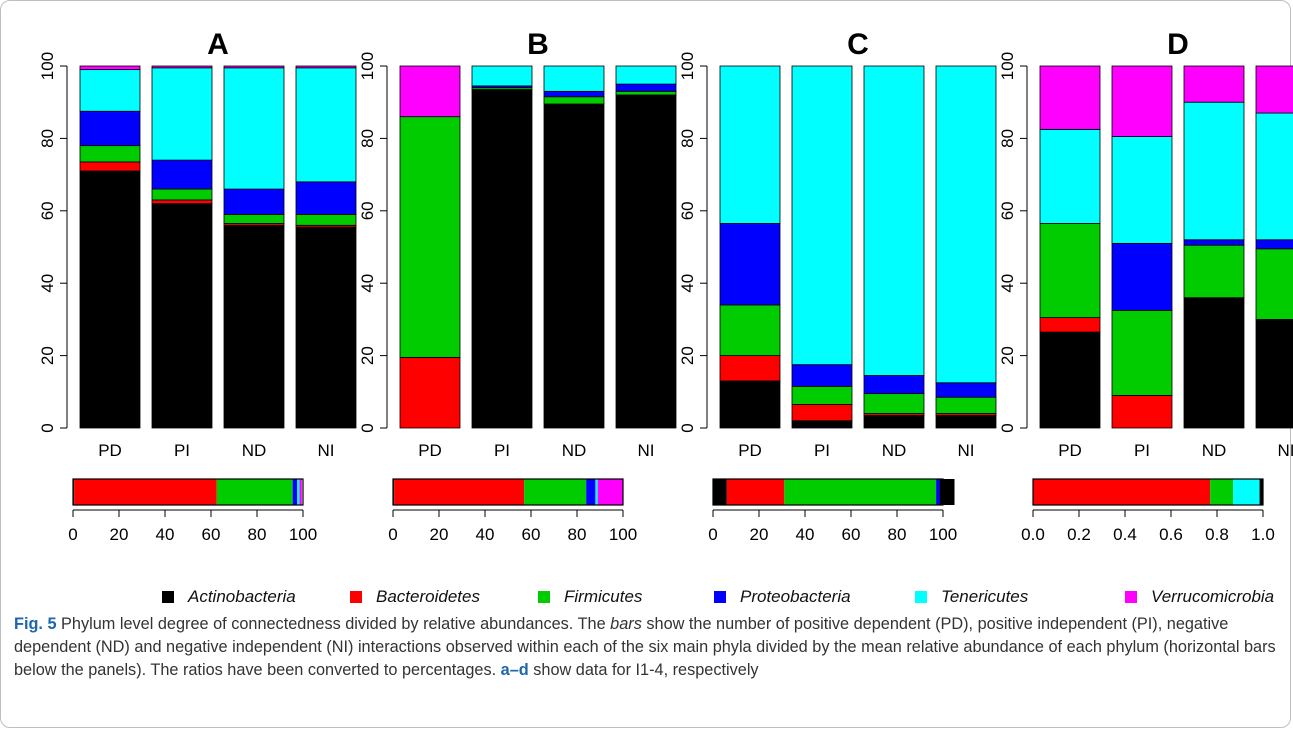 The height and width of the screenshot is (730, 1293). Describe the element at coordinates (822, 424) in the screenshot. I see `panel-c-bar-pi-actinobacteria` at that location.